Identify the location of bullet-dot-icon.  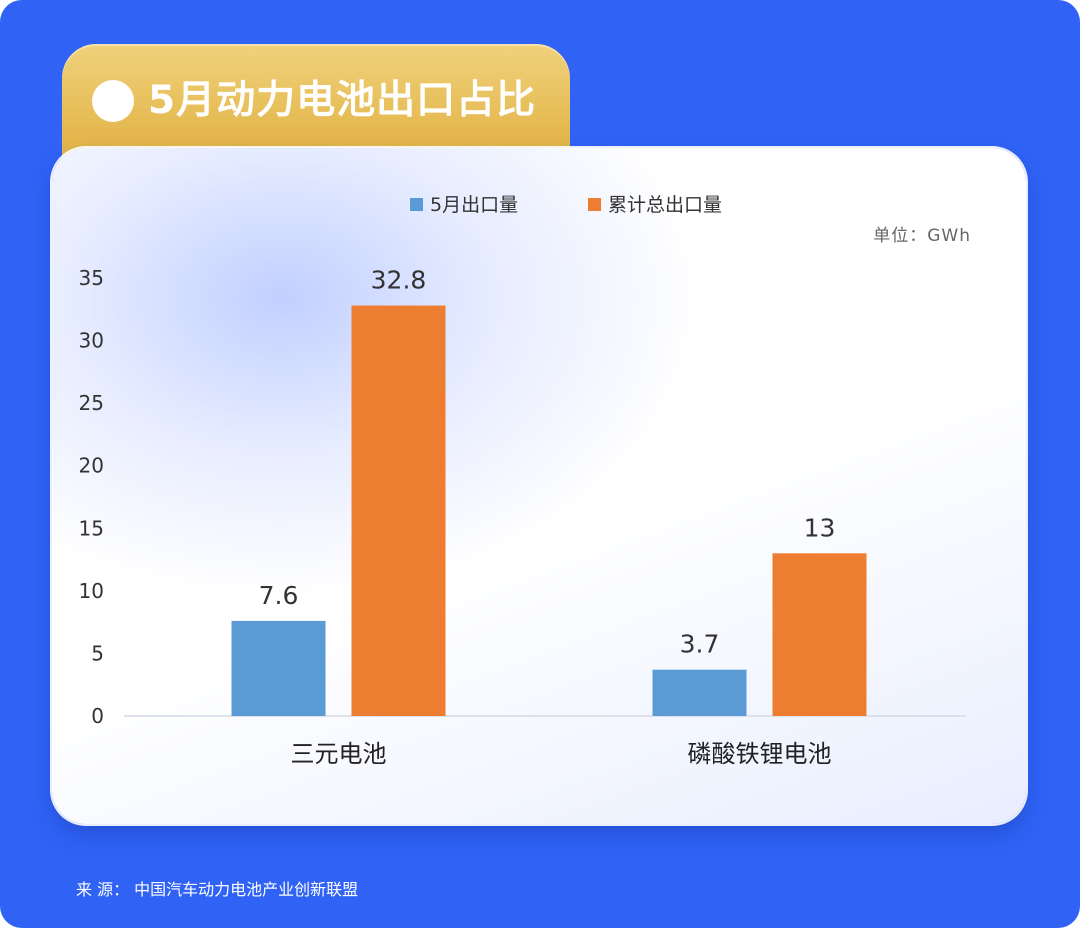
(113, 101).